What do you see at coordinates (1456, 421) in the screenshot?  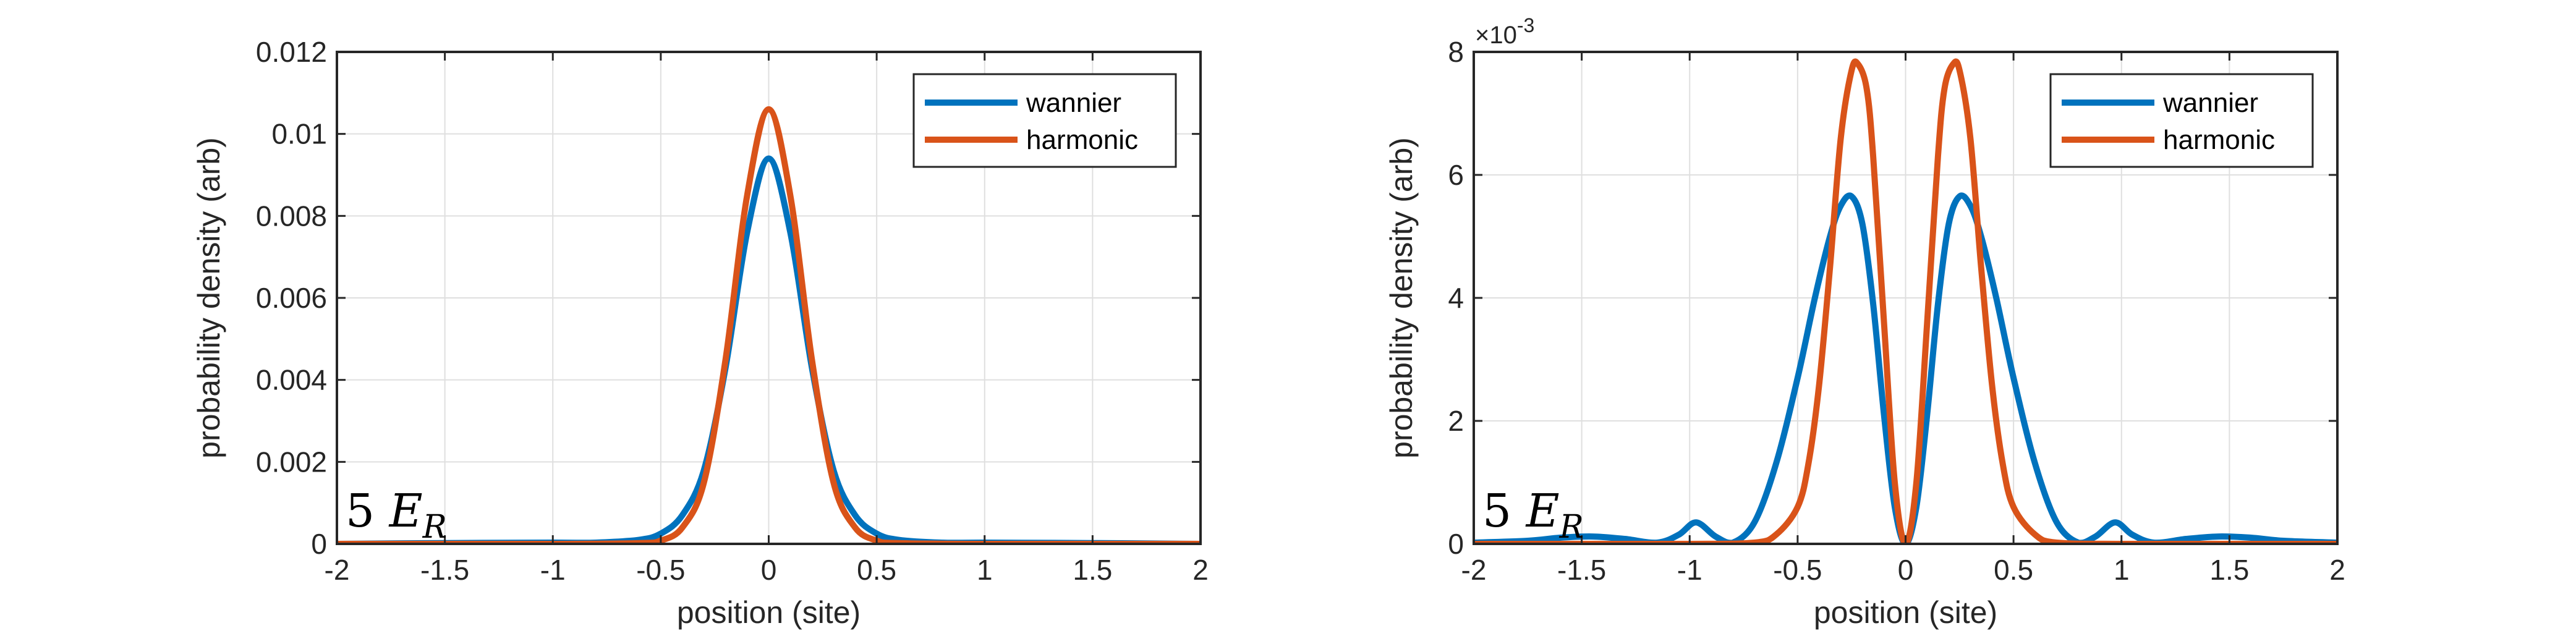 I see `y-tick-label: 2` at bounding box center [1456, 421].